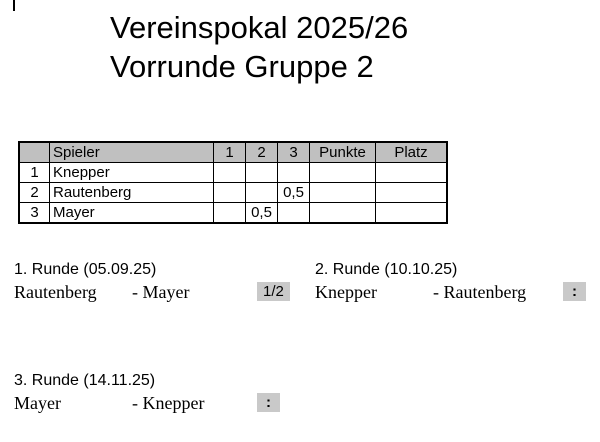 Image resolution: width=600 pixels, height=442 pixels. What do you see at coordinates (131, 213) in the screenshot?
I see `player-name: Mayer` at bounding box center [131, 213].